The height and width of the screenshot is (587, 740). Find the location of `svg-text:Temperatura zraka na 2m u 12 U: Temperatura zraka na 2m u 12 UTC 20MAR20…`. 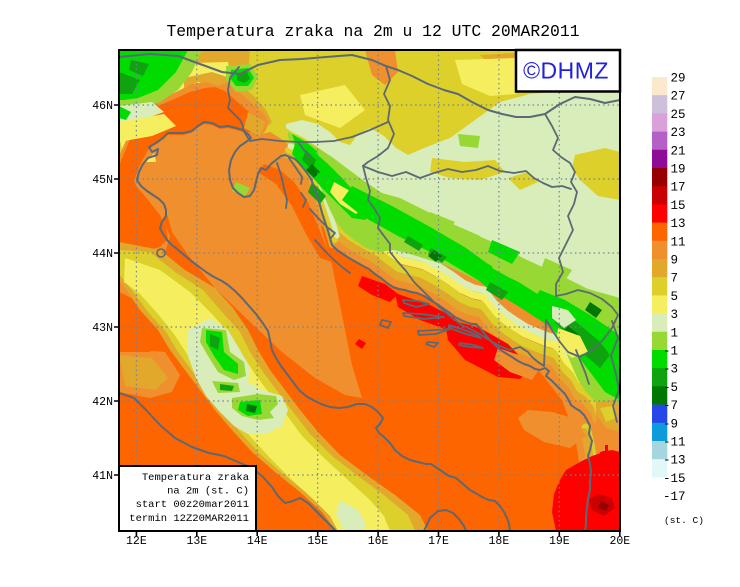

svg-text:Temperatura zraka na 2m u 12 U: Temperatura zraka na 2m u 12 UTC 20MAR20… is located at coordinates (372, 31).